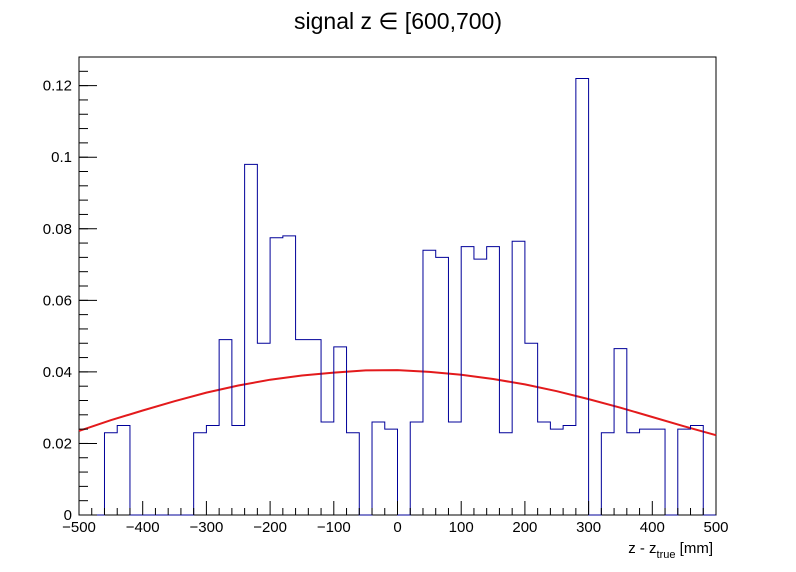 The width and height of the screenshot is (796, 572). I want to click on x-tick-label: −500, so click(79, 527).